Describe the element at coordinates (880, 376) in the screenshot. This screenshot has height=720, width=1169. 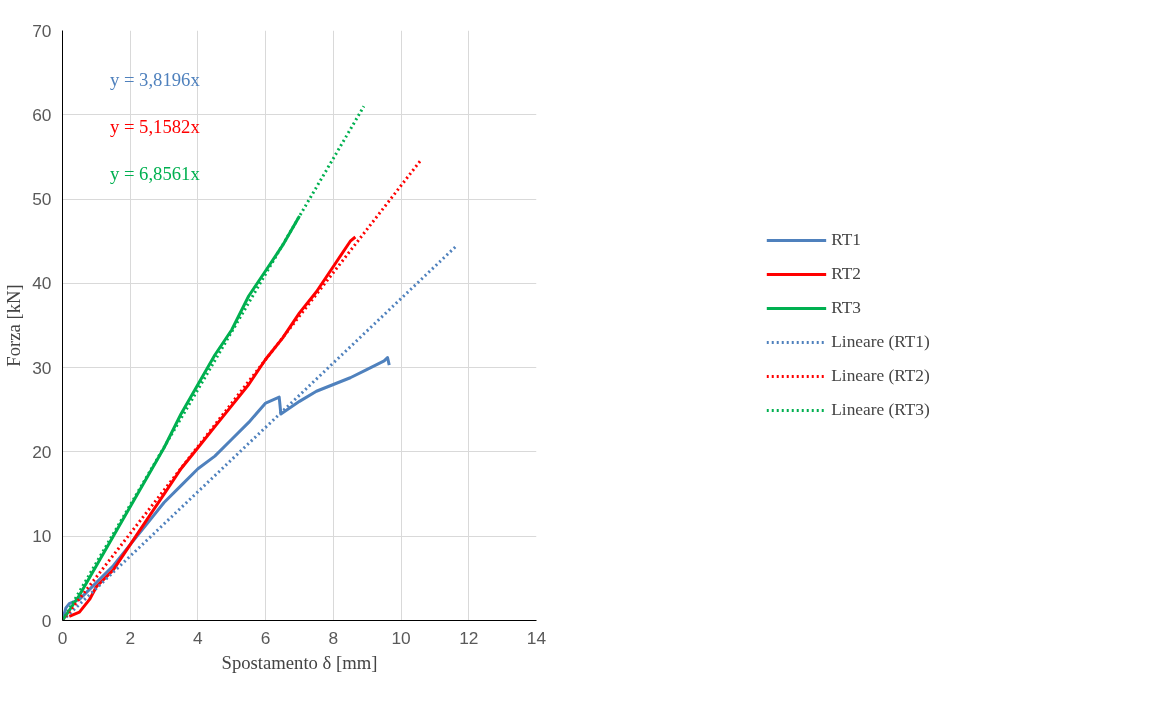
I see `legend-label: Lineare (RT2)` at that location.